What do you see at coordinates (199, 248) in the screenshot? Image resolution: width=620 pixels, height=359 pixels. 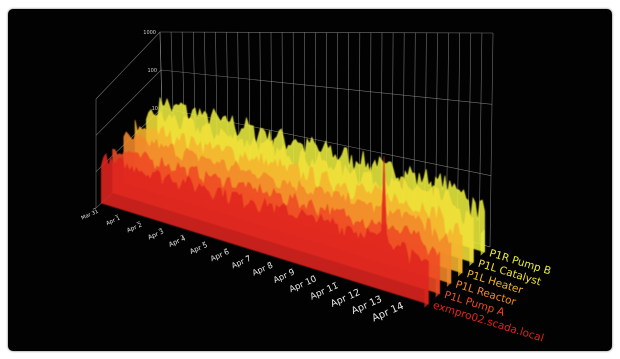 I see `x-tick-label: Apr 5` at bounding box center [199, 248].